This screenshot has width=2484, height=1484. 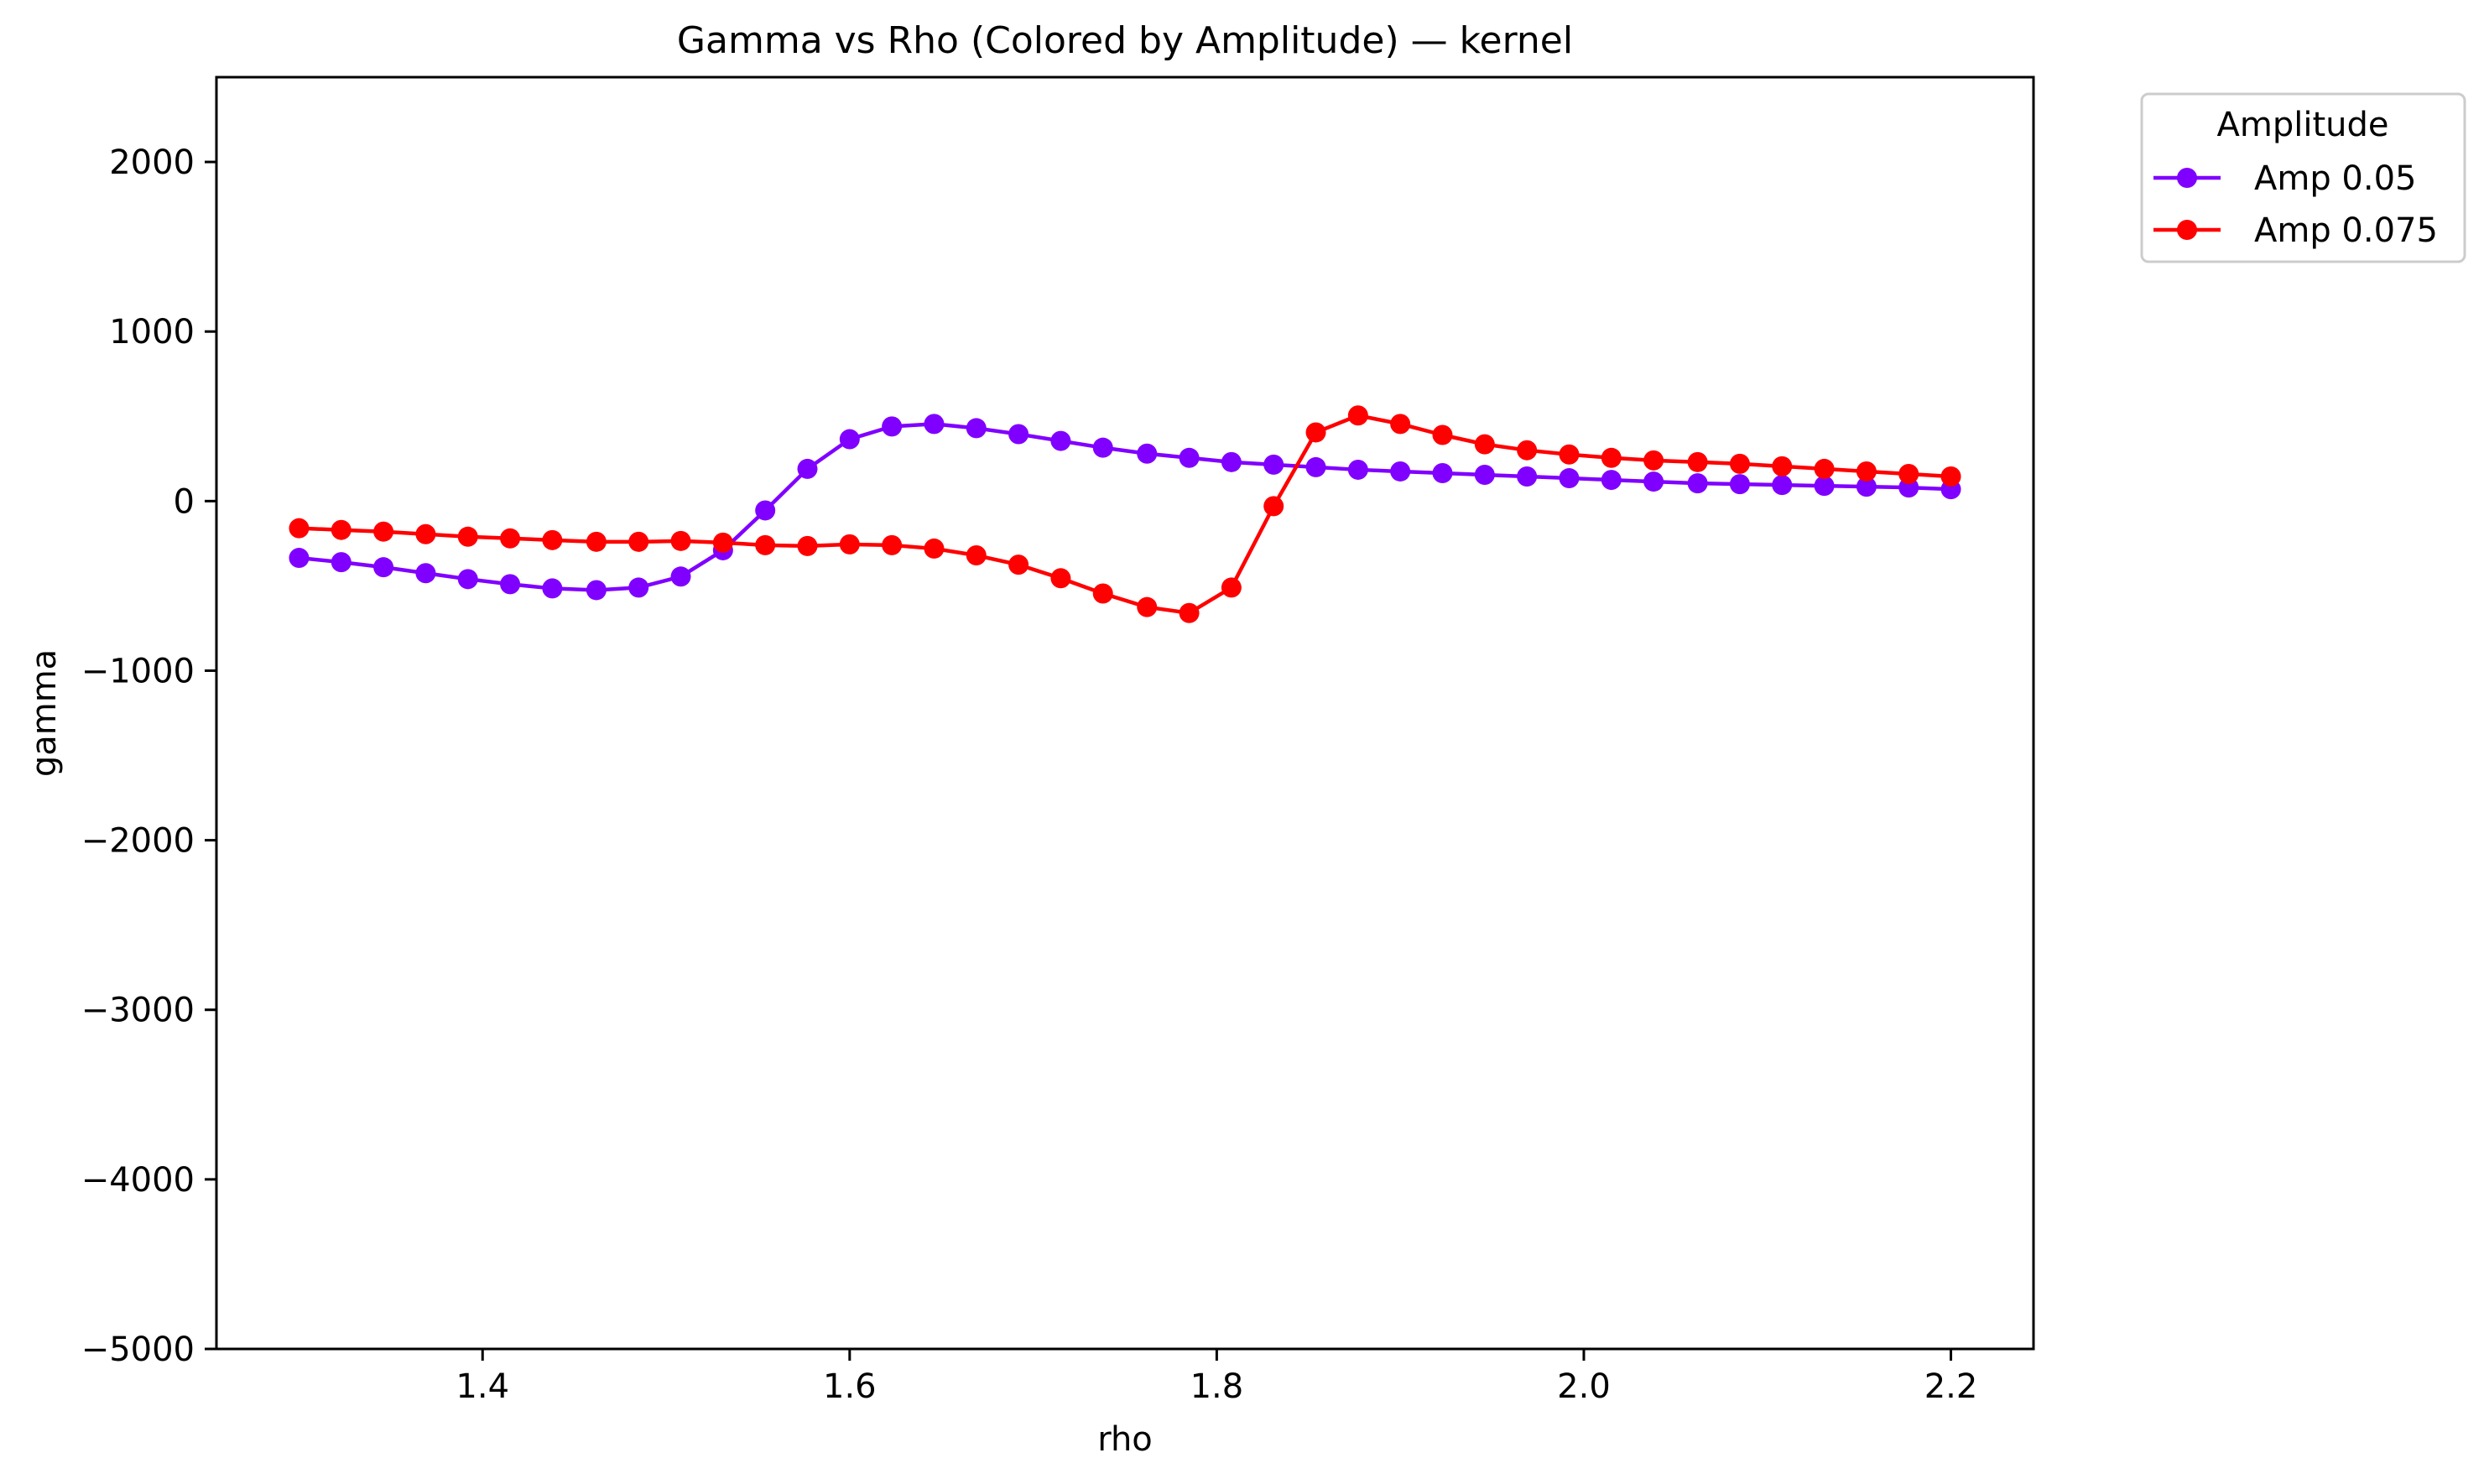 I want to click on x-tick-label: 1.8, so click(x=1217, y=1386).